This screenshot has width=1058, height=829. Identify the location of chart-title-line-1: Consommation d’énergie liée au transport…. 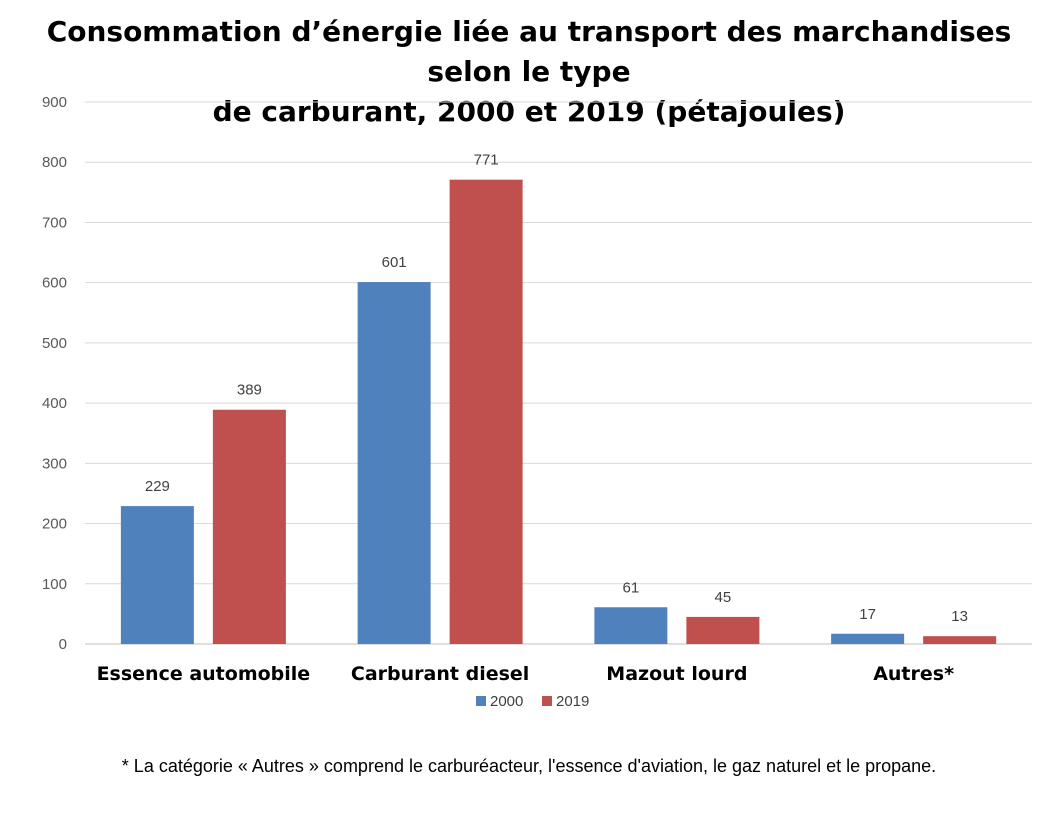
(529, 51).